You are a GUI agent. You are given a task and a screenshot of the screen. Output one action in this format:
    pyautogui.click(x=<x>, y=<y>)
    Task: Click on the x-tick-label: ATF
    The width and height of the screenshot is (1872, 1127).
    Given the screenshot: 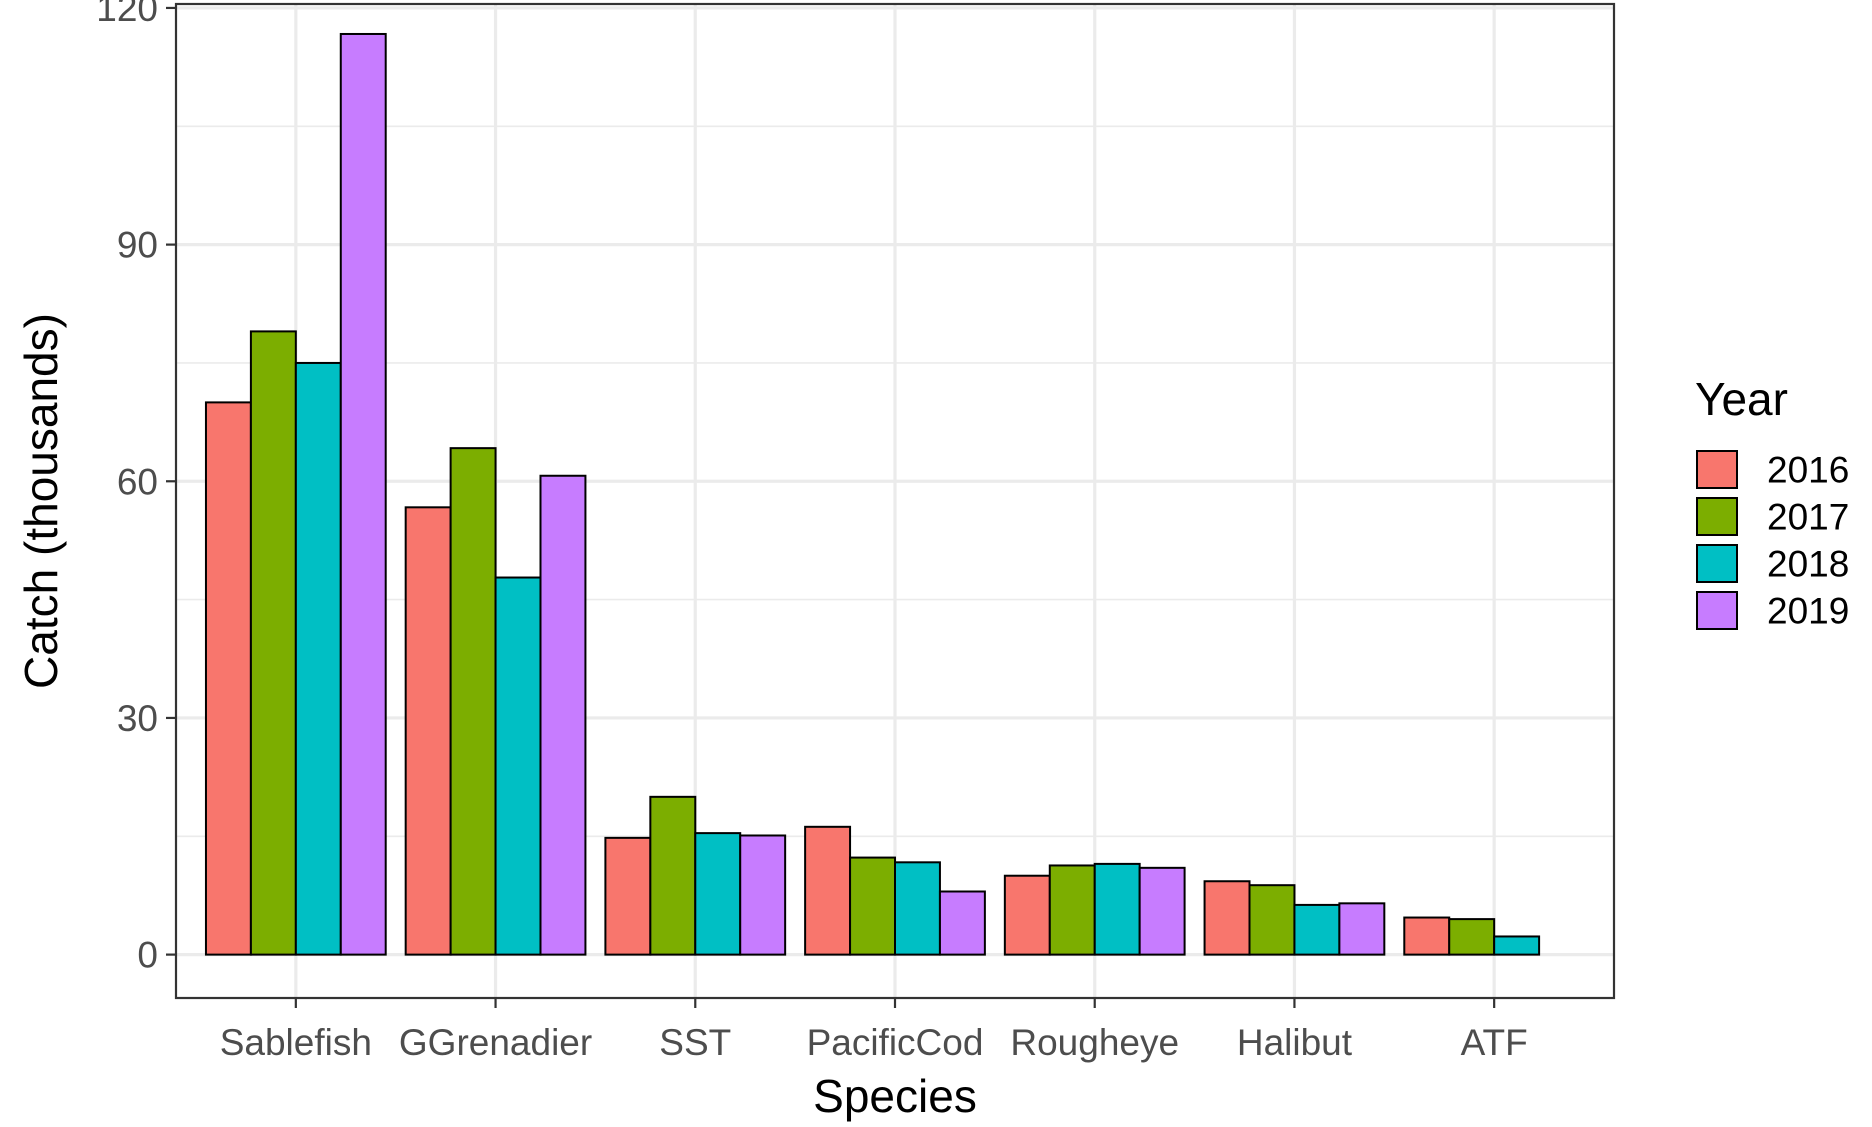 What is the action you would take?
    pyautogui.click(x=1494, y=1042)
    